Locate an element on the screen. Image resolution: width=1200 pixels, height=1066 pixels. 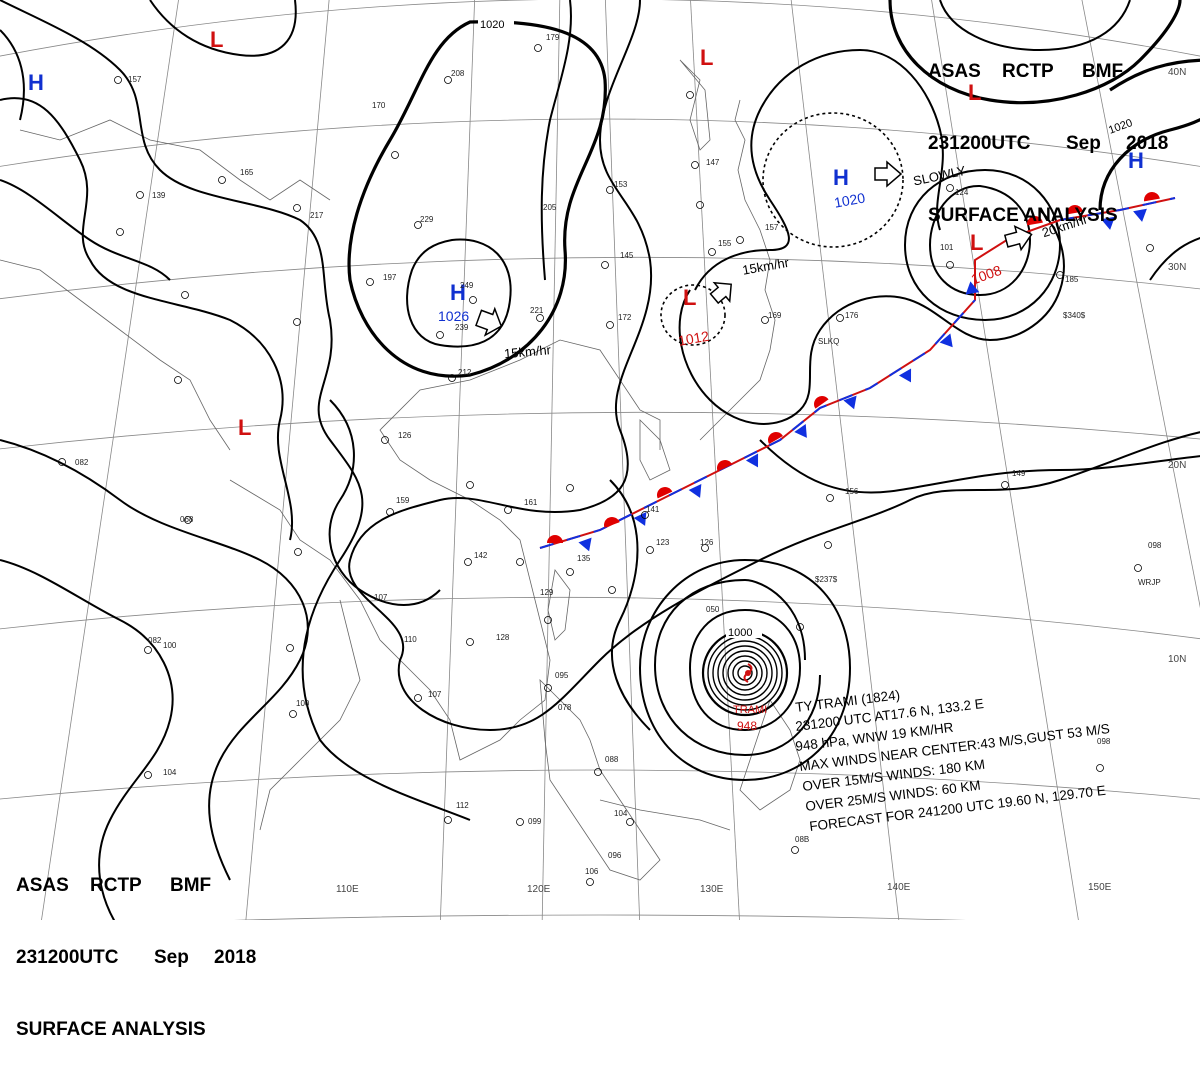
lat-label-20N: 20N is located at coordinates (1177, 465).